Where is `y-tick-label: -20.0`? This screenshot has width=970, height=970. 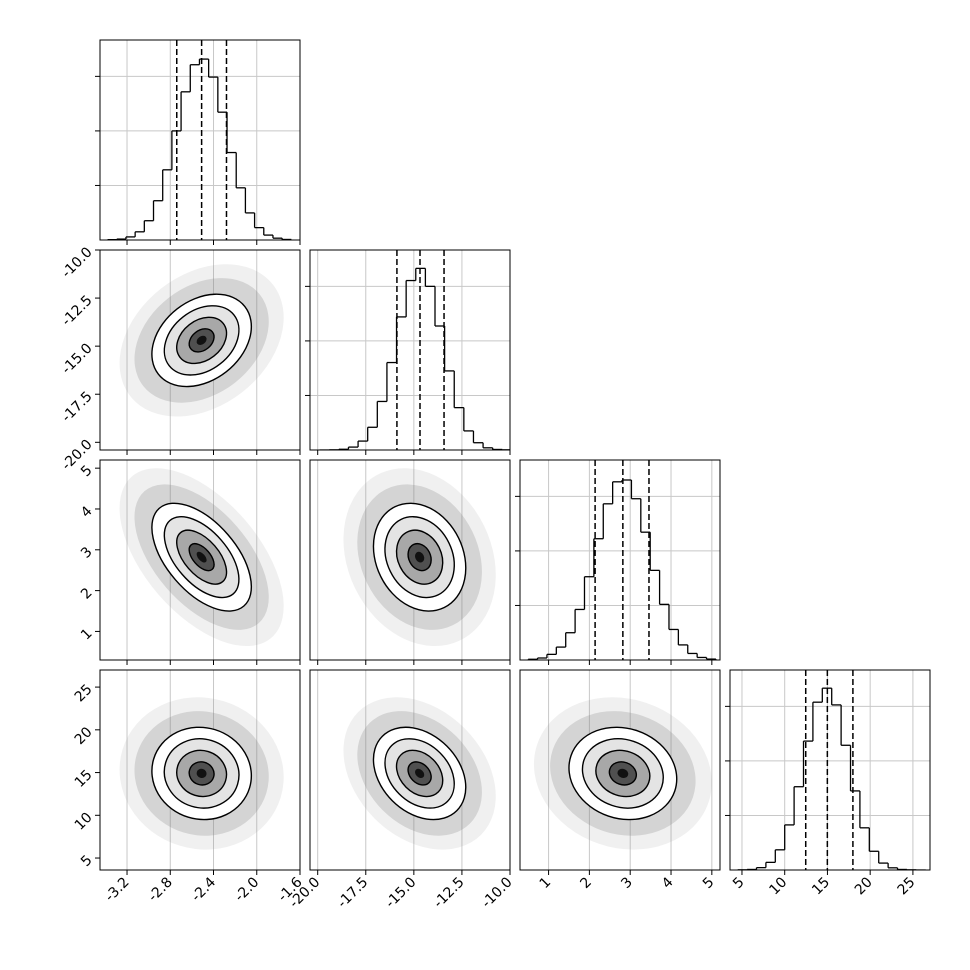
y-tick-label: -20.0 is located at coordinates (77, 455).